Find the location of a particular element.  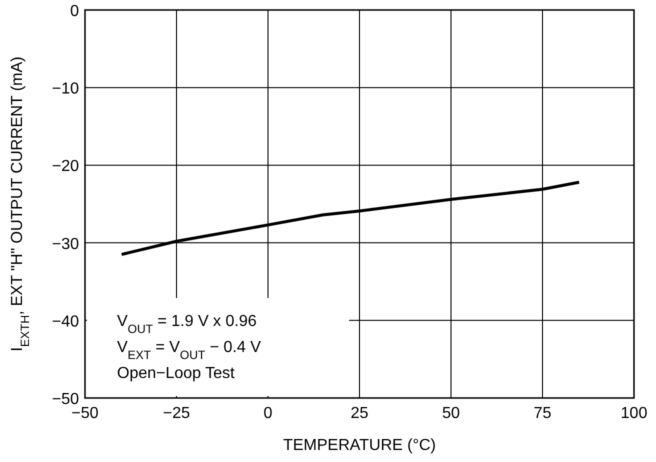

y-tick-label: −40 is located at coordinates (66, 321).